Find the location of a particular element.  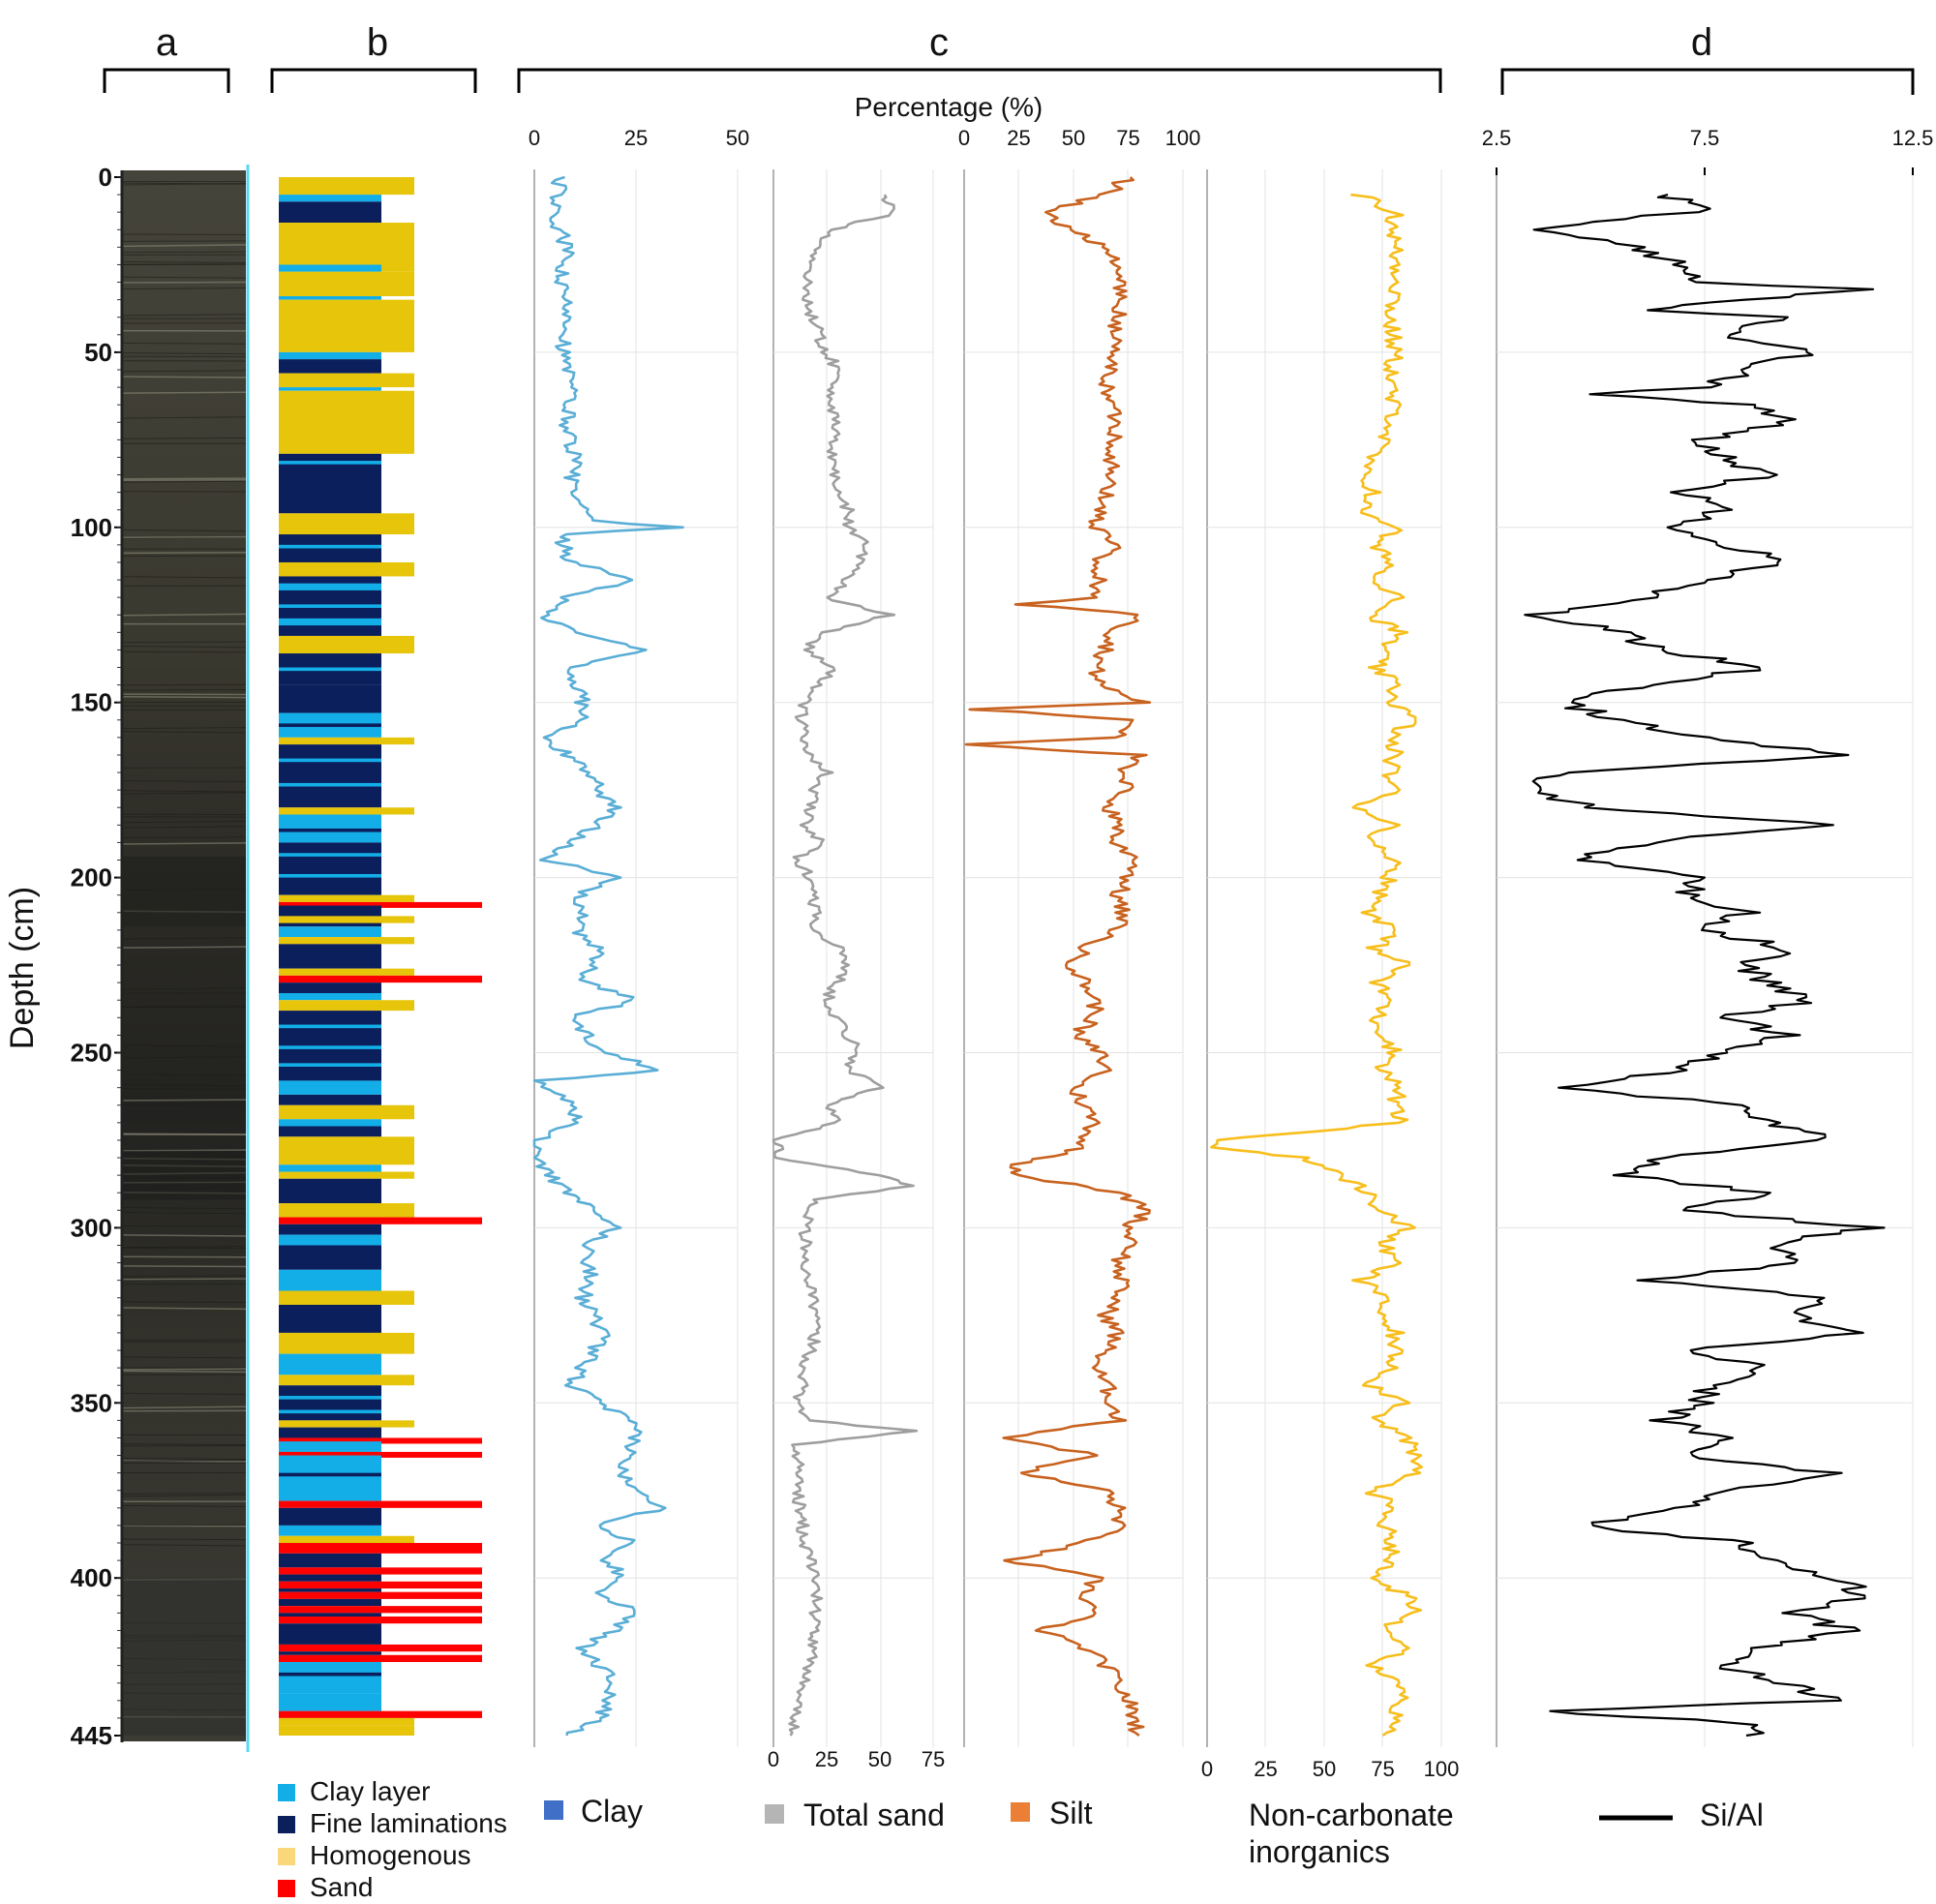

series-panel-0: 0 25 50 is located at coordinates (639, 937).